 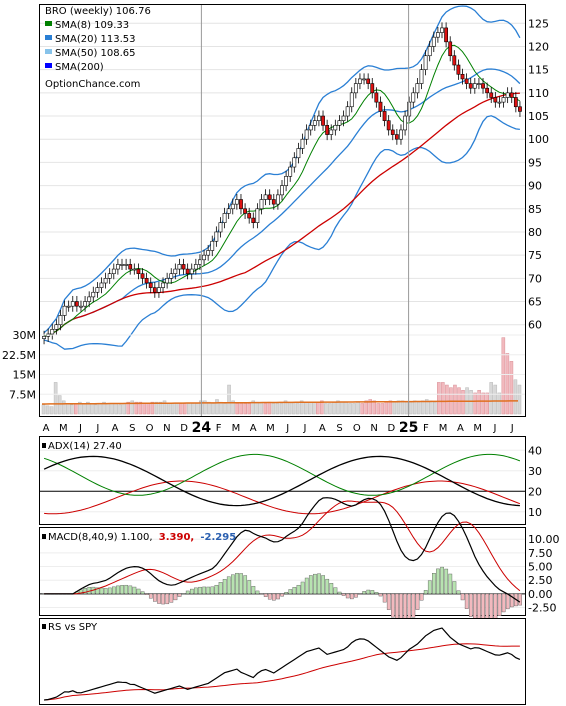 What do you see at coordinates (22, 394) in the screenshot?
I see `volume-tick-label: 7.5M` at bounding box center [22, 394].